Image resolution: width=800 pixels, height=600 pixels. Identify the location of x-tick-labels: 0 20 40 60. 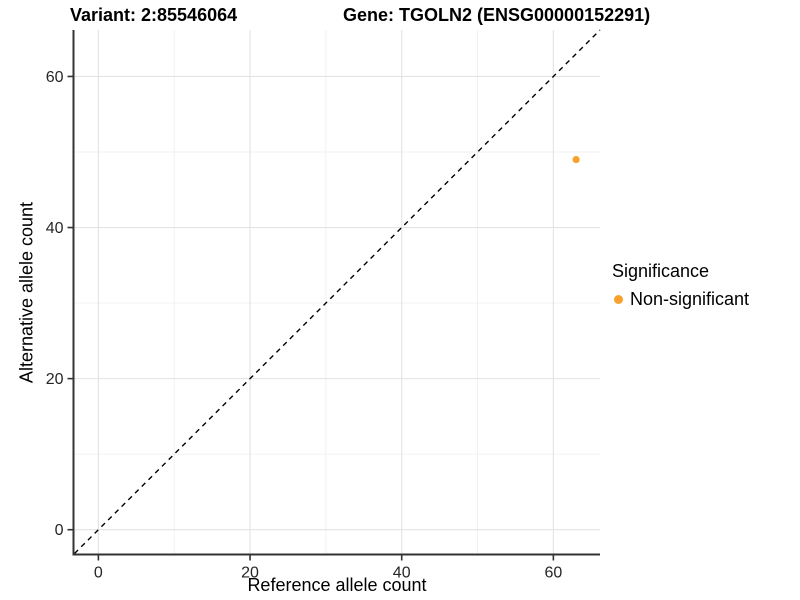
(328, 573).